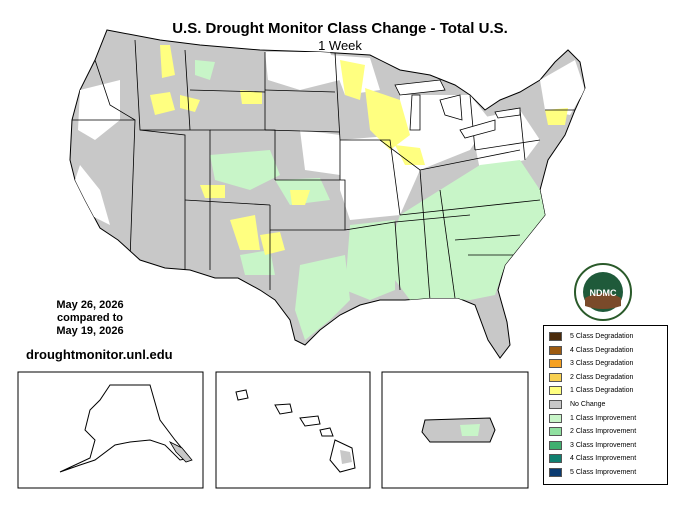  Describe the element at coordinates (602, 377) in the screenshot. I see `legend-label: 2 Class Degradation` at that location.